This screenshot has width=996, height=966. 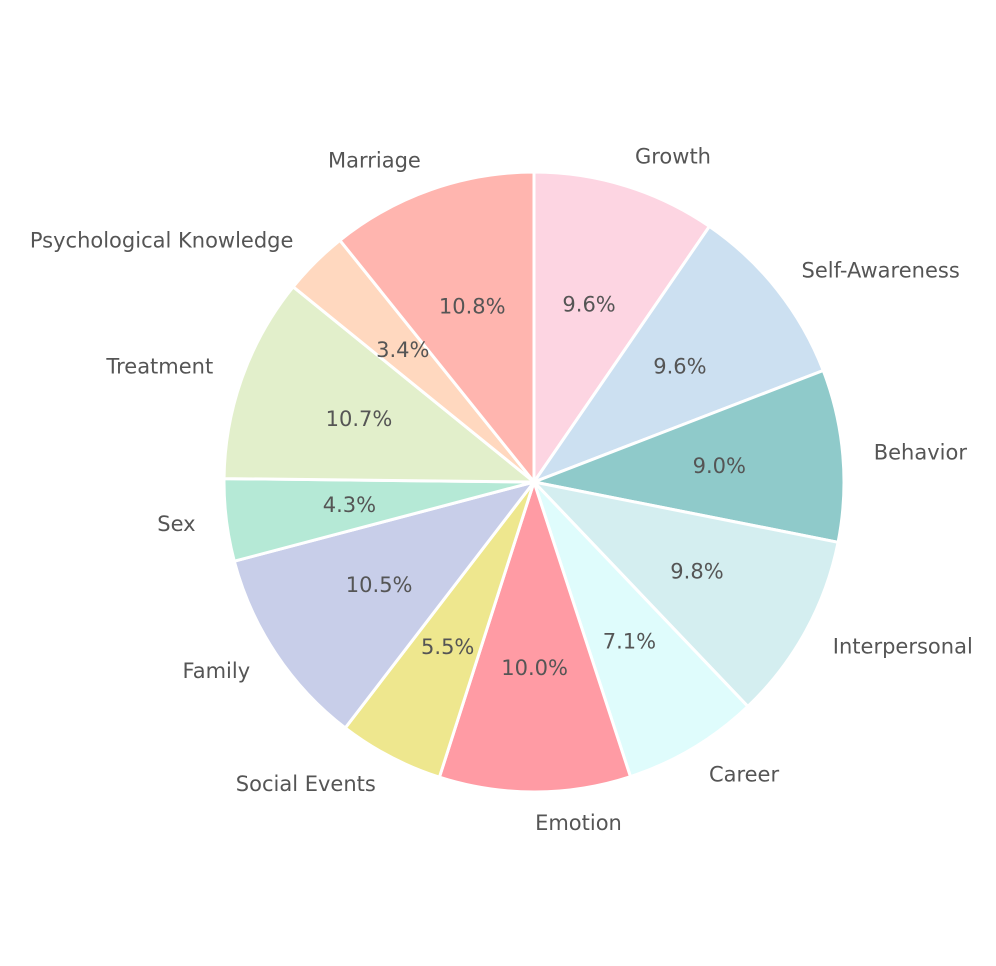 I want to click on slice-label: Family, so click(x=217, y=671).